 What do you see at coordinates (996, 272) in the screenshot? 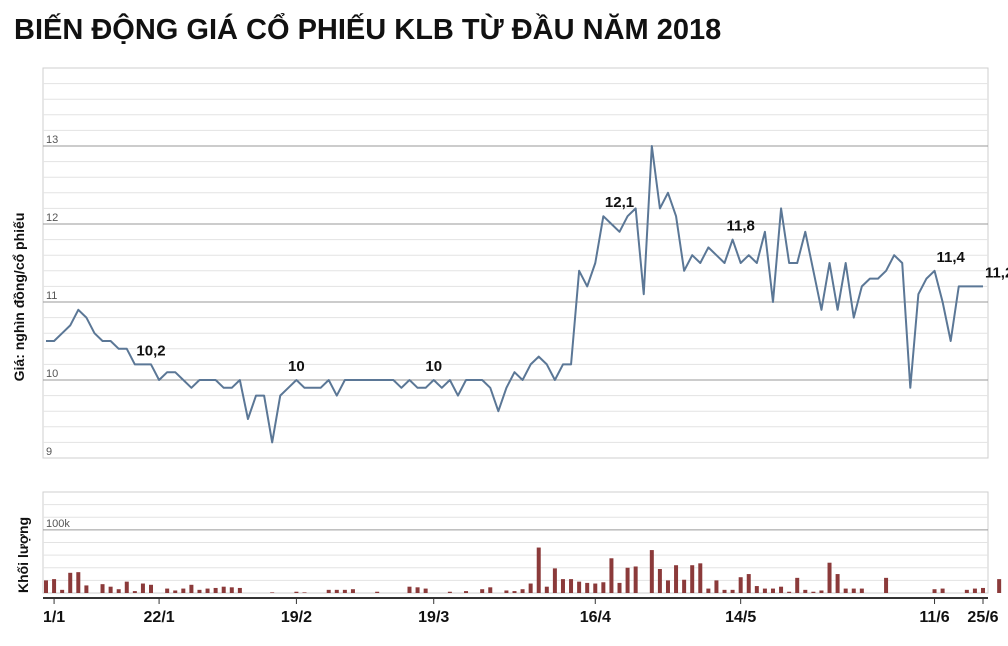
I see `price-annotation-label: 11,2` at bounding box center [996, 272].